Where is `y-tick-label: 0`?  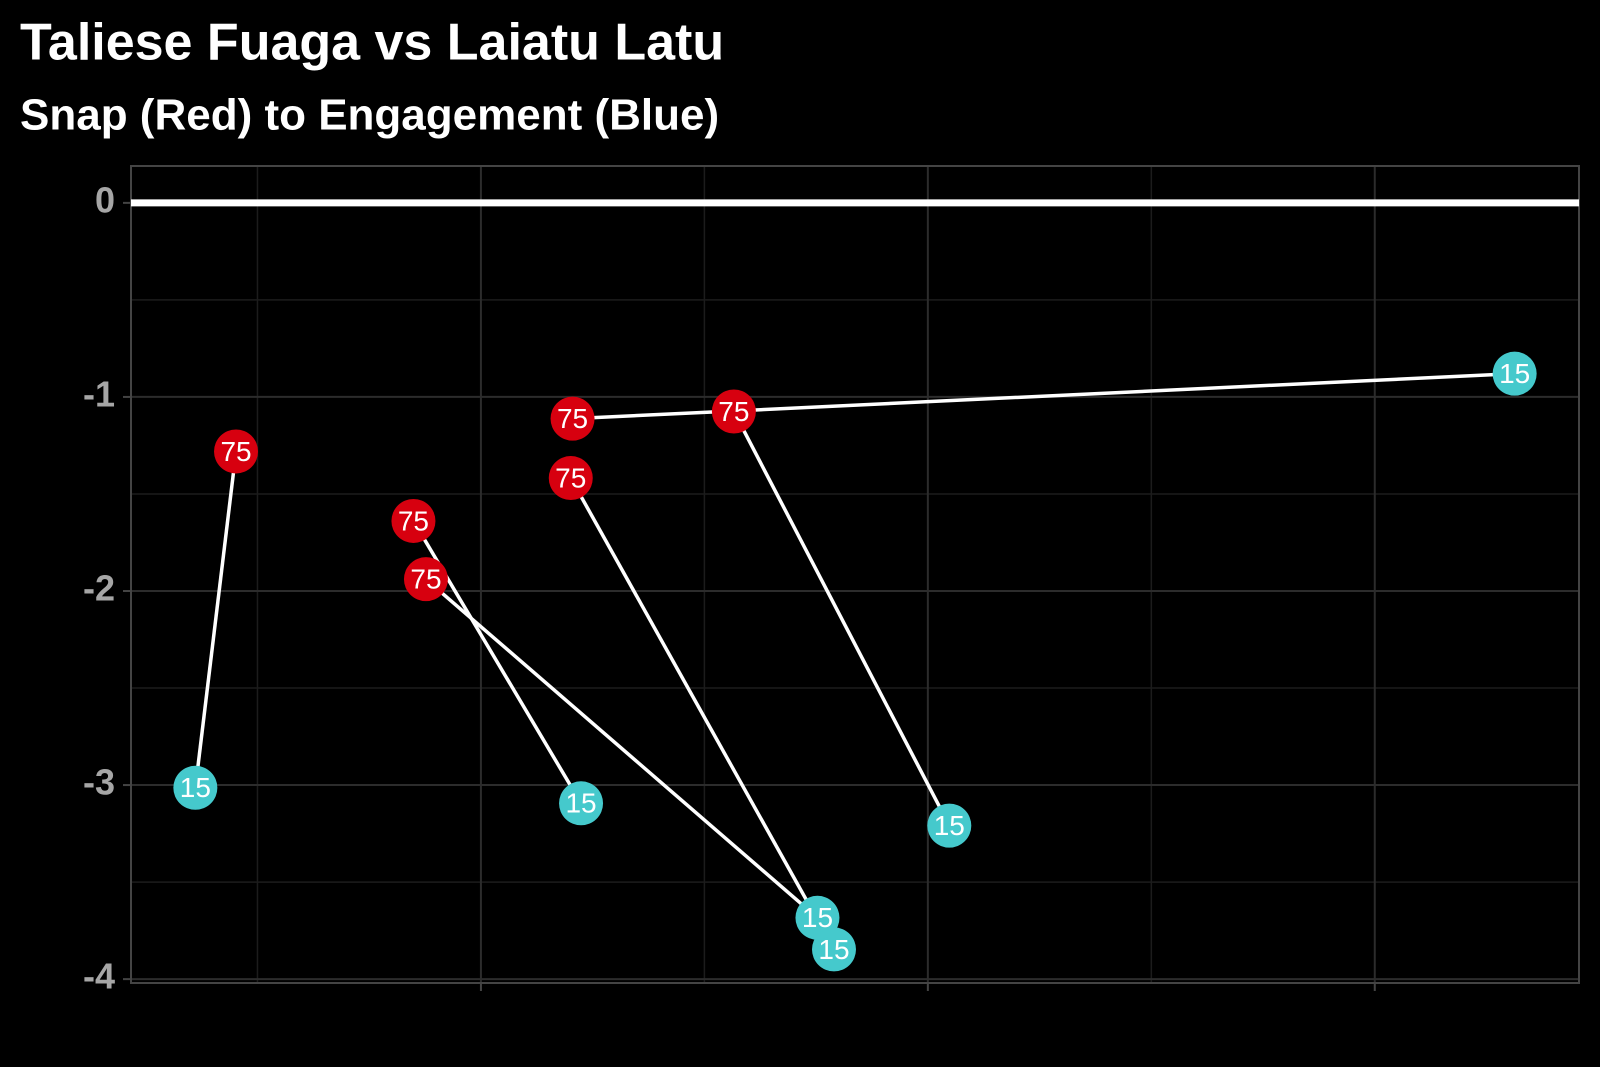
y-tick-label: 0 is located at coordinates (105, 199).